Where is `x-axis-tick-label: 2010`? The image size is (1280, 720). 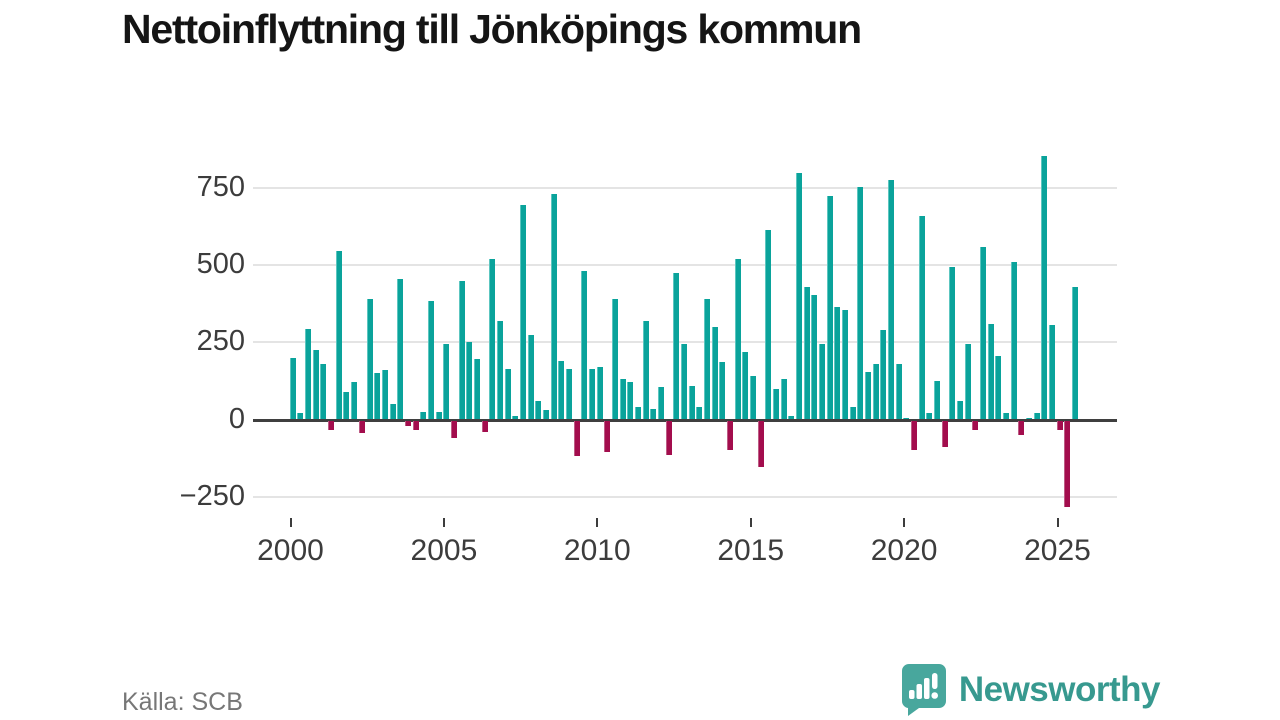 x-axis-tick-label: 2010 is located at coordinates (597, 550).